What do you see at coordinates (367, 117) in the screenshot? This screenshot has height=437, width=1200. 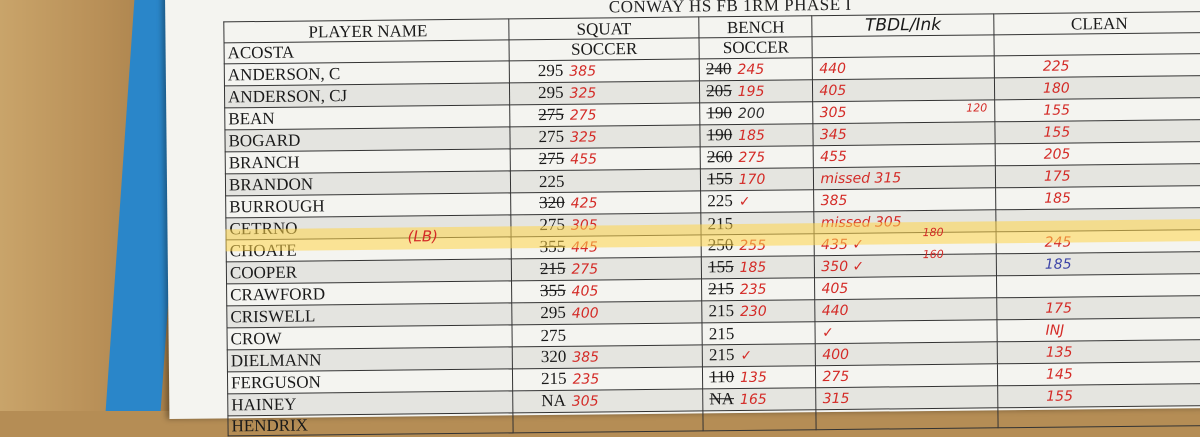 I see `player-name: BEAN` at bounding box center [367, 117].